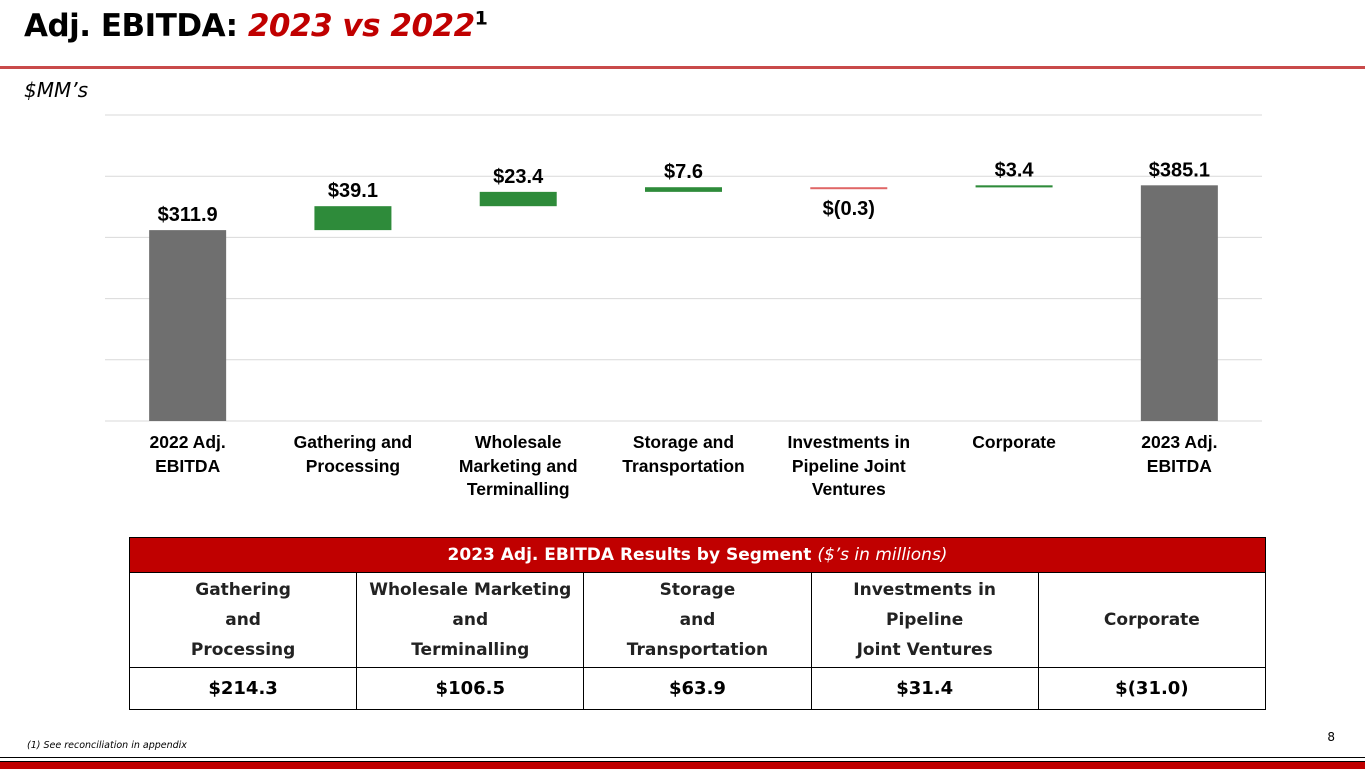  What do you see at coordinates (1179, 170) in the screenshot?
I see `data-label-7: $385.1` at bounding box center [1179, 170].